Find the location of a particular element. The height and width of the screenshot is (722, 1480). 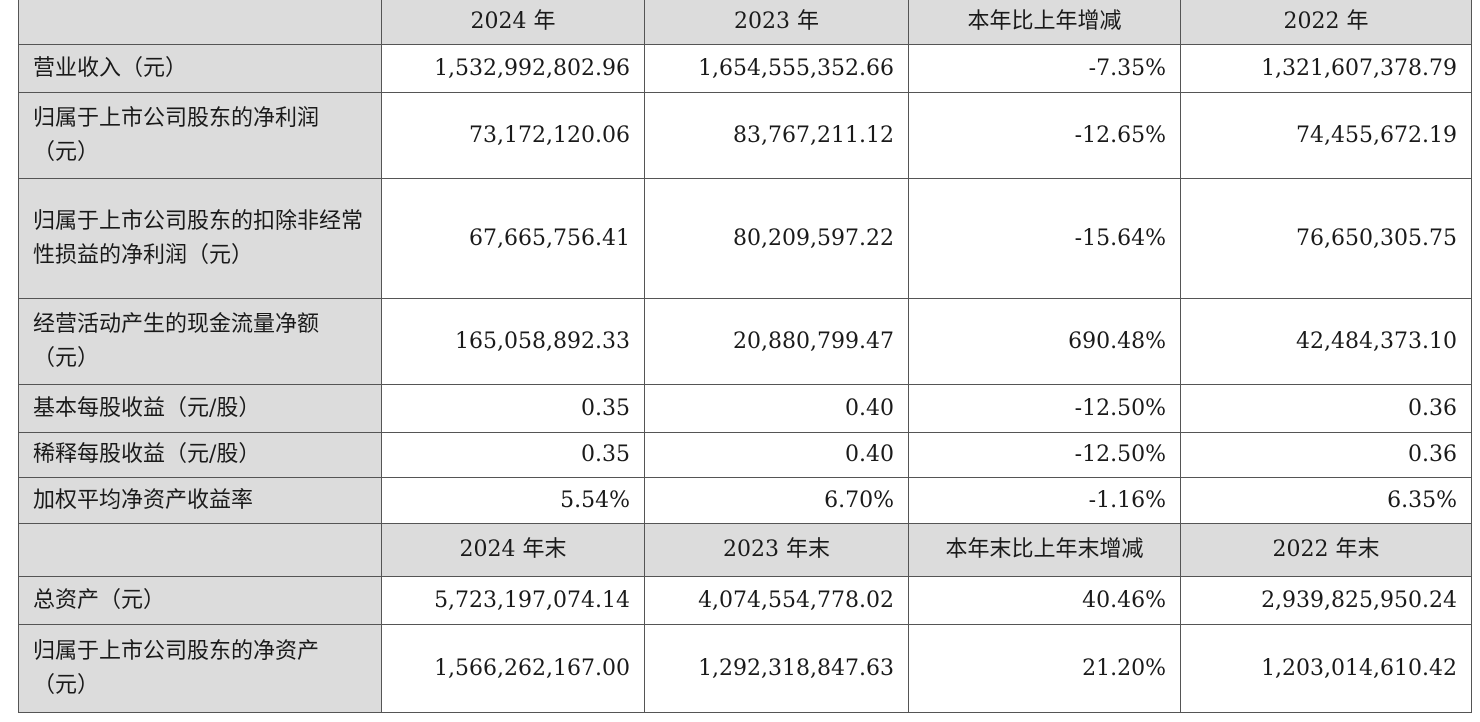

value-cell: 1,203,014,610.42 is located at coordinates (1326, 668).